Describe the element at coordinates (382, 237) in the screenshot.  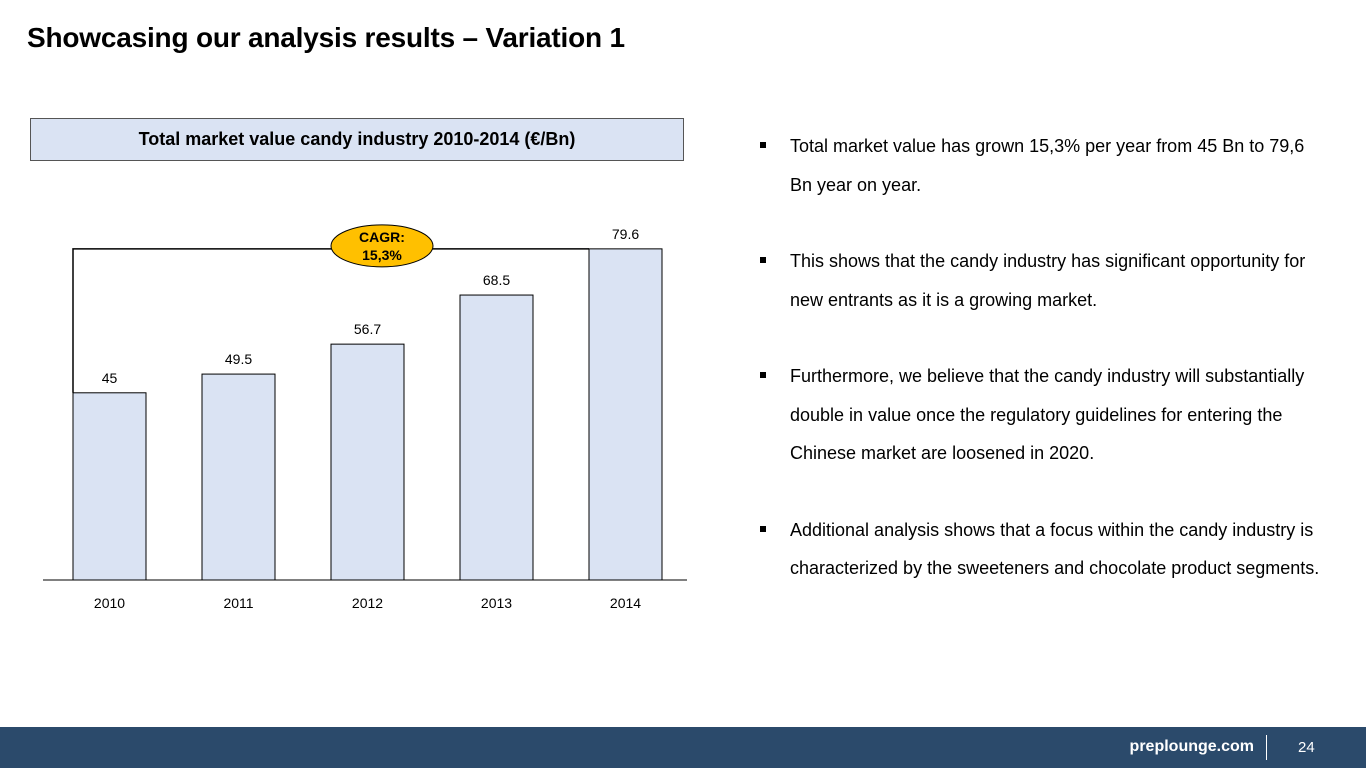
I see `cagr-label: CAGR:` at that location.